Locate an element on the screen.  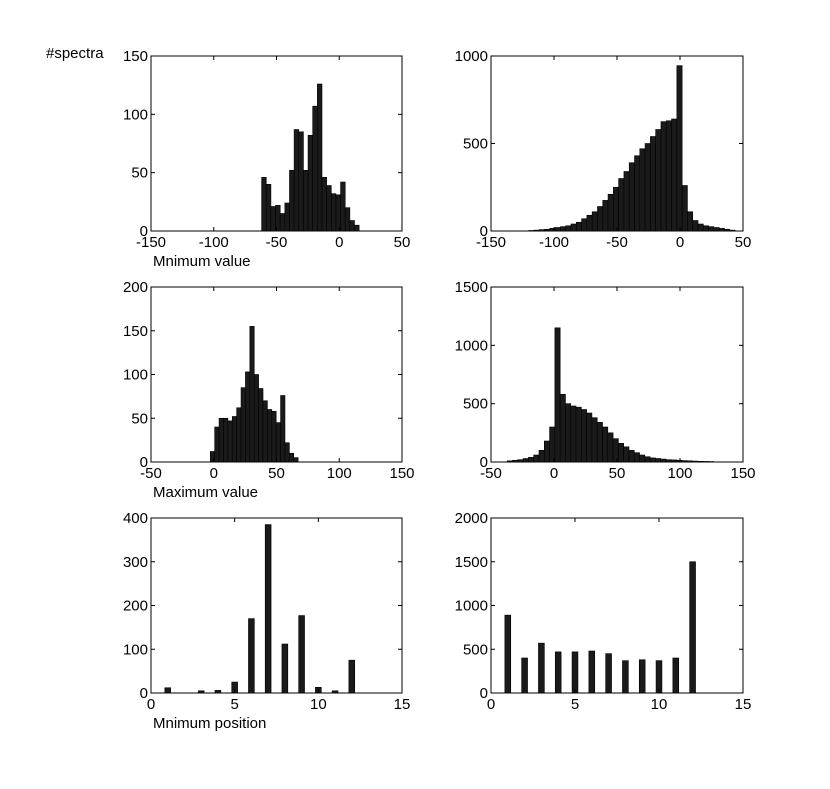
x-tick-label: 5 is located at coordinates (575, 704).